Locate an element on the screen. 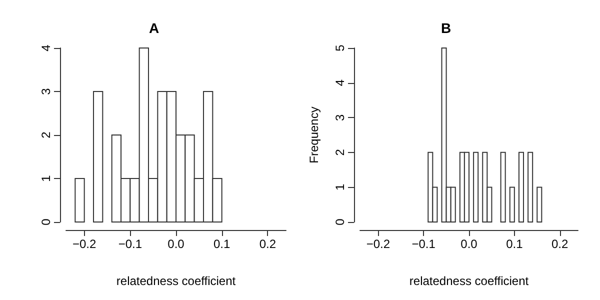  chart-title: B is located at coordinates (446, 28).